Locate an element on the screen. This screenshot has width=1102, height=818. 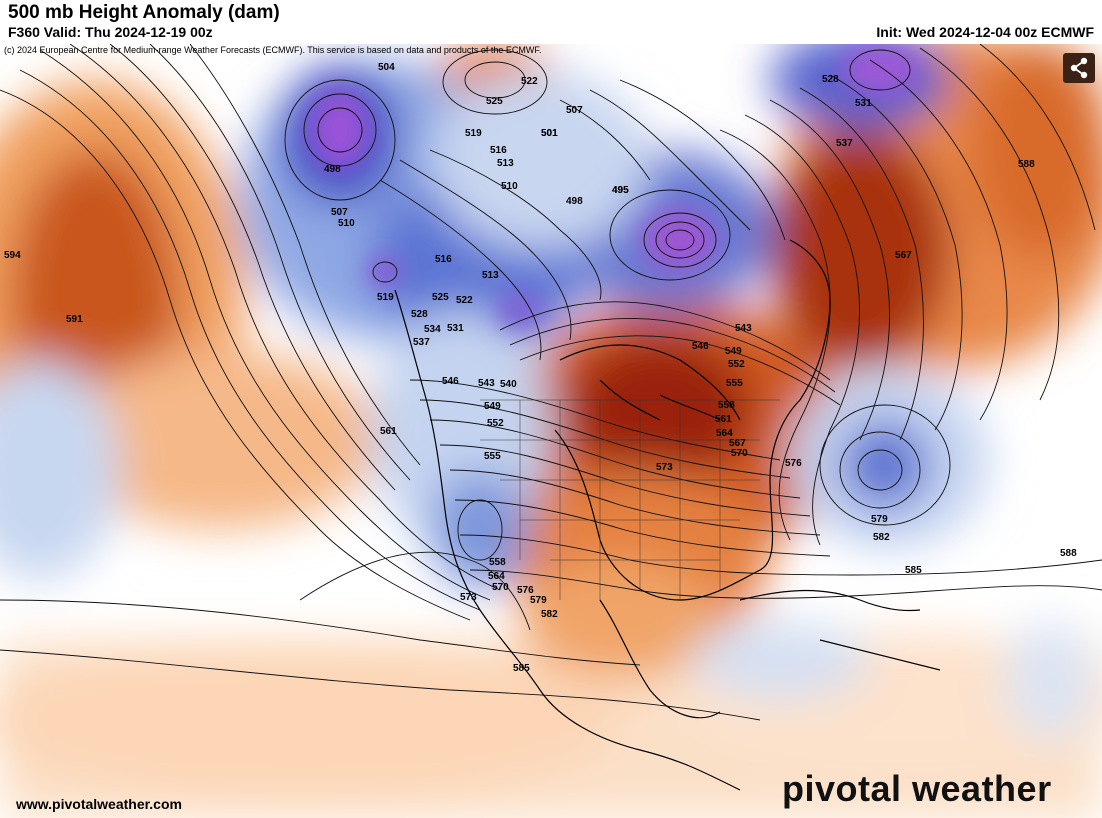
state-borders is located at coordinates (630, 499).